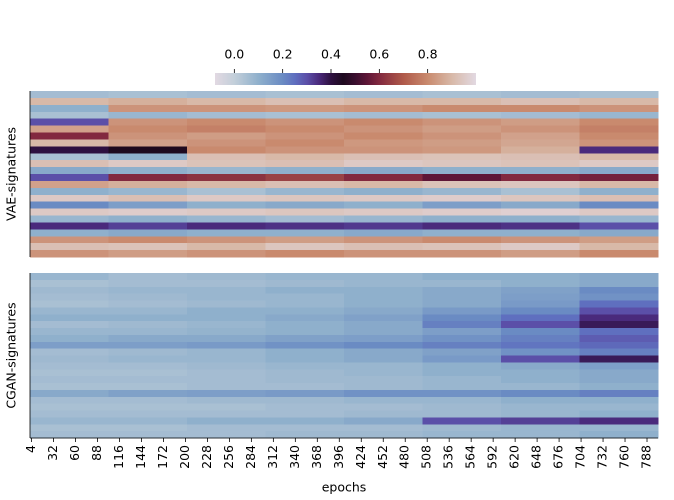 The image size is (674, 500). What do you see at coordinates (448, 457) in the screenshot?
I see `x-tick-label: 536` at bounding box center [448, 457].